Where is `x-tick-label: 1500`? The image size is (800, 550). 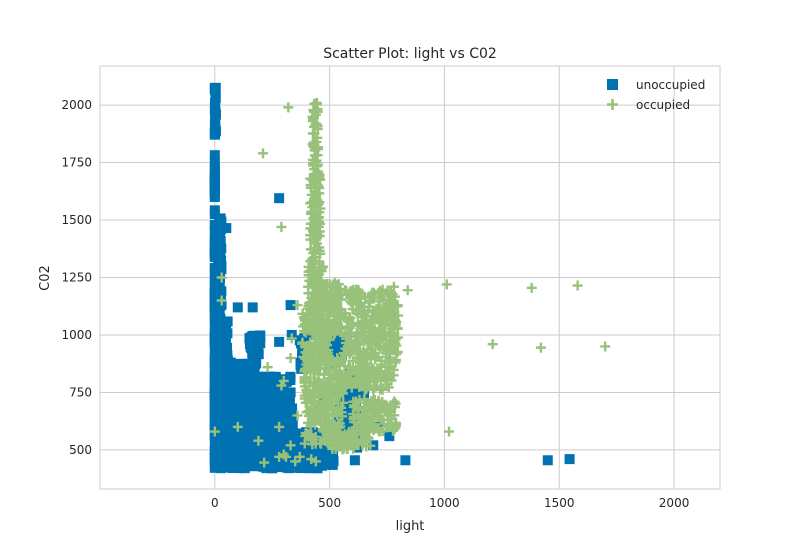
x-tick-label: 1500 is located at coordinates (559, 503).